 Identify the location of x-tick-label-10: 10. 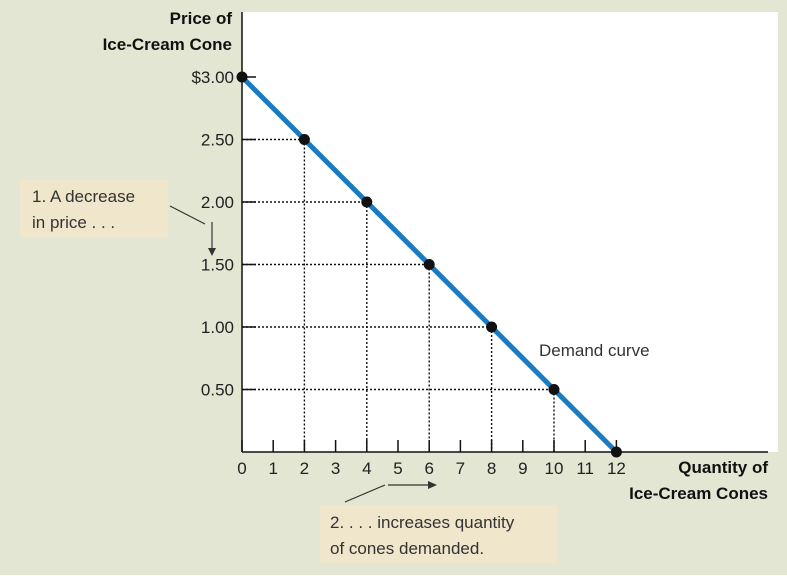
(554, 468).